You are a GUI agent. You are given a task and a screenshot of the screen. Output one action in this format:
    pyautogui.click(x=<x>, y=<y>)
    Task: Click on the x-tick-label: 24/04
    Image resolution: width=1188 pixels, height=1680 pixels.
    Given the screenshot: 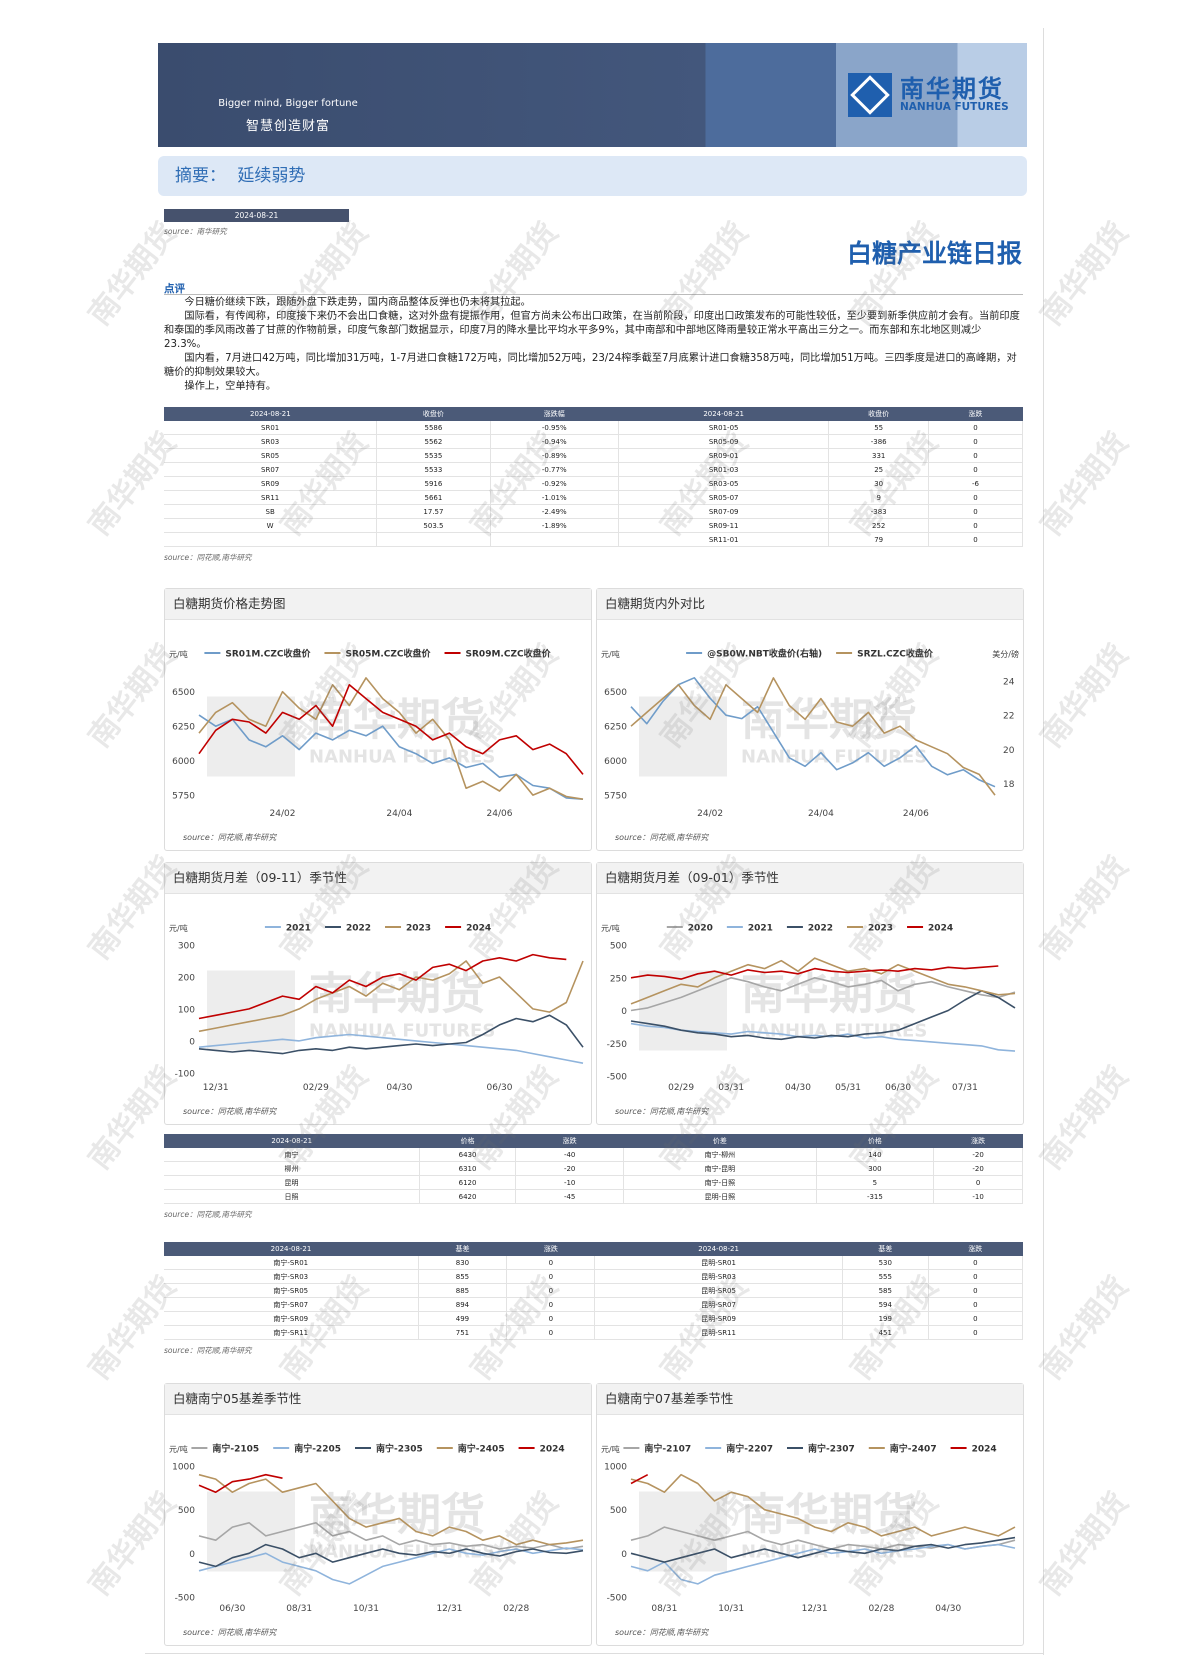 What is the action you would take?
    pyautogui.click(x=399, y=814)
    